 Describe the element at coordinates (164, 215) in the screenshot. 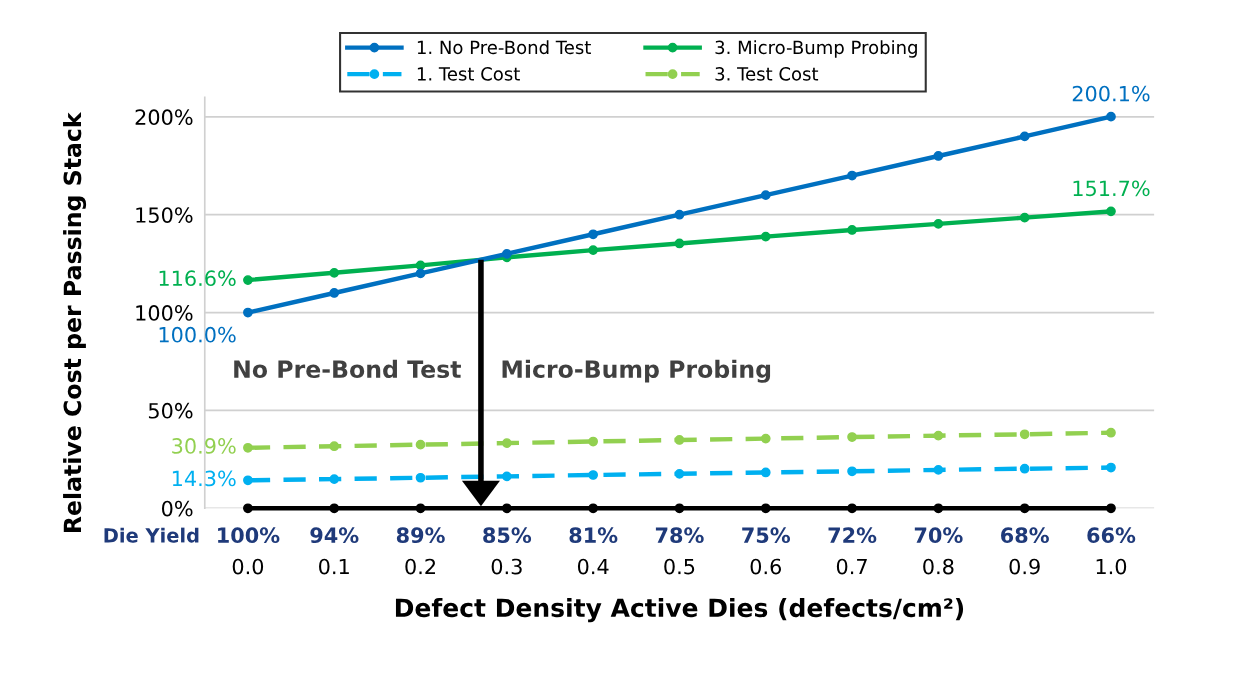

I see `y-tick-label: 150%` at that location.